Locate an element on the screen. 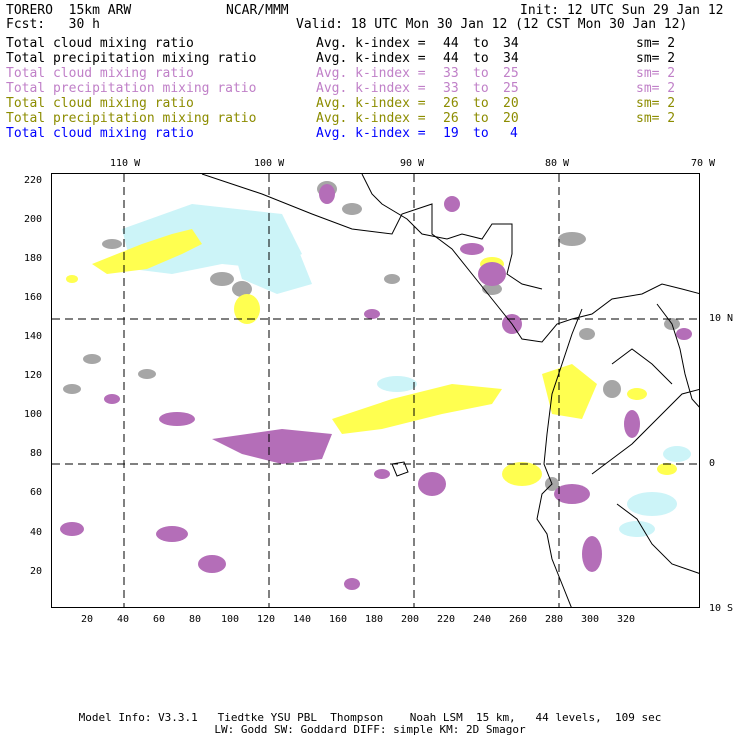  x-tick-label: 220 is located at coordinates (446, 619).